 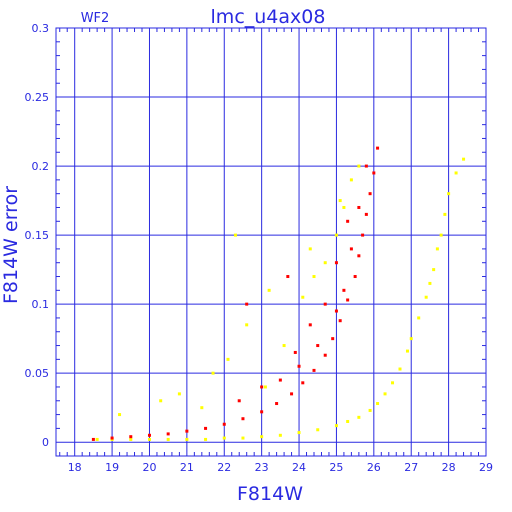 I want to click on y-tick-label: 0, so click(x=45, y=442).